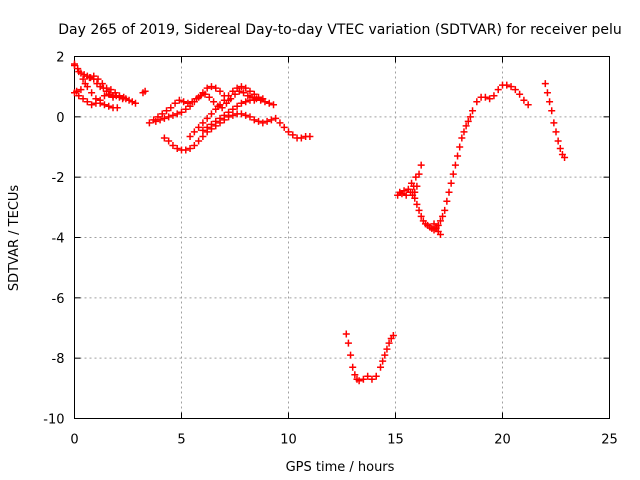 This screenshot has height=480, width=640. Describe the element at coordinates (609, 440) in the screenshot. I see `x-tick-label: 25` at that location.